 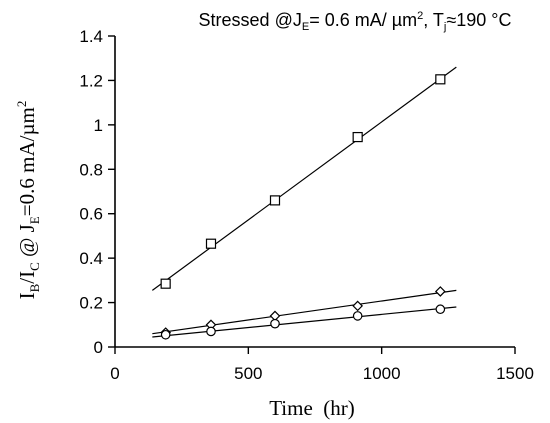 I want to click on title-part-1: Stressed @J, so click(x=250, y=20).